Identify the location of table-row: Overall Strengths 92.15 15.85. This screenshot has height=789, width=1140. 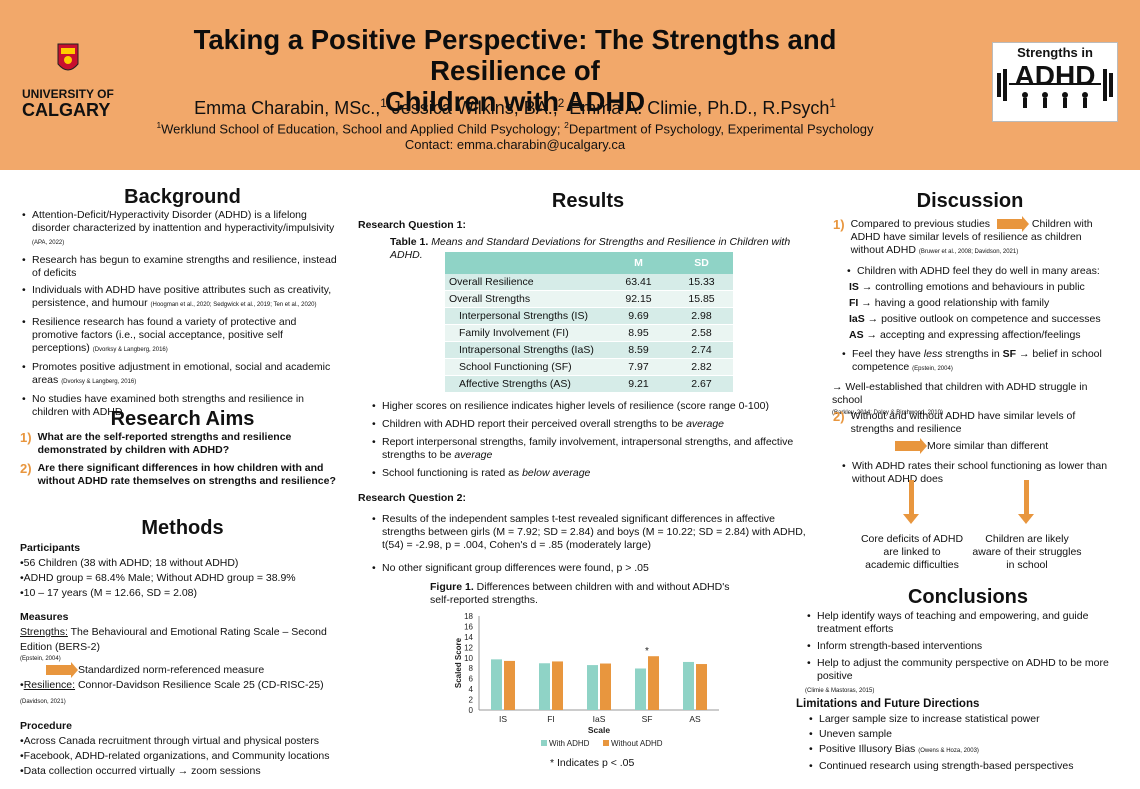
(589, 299).